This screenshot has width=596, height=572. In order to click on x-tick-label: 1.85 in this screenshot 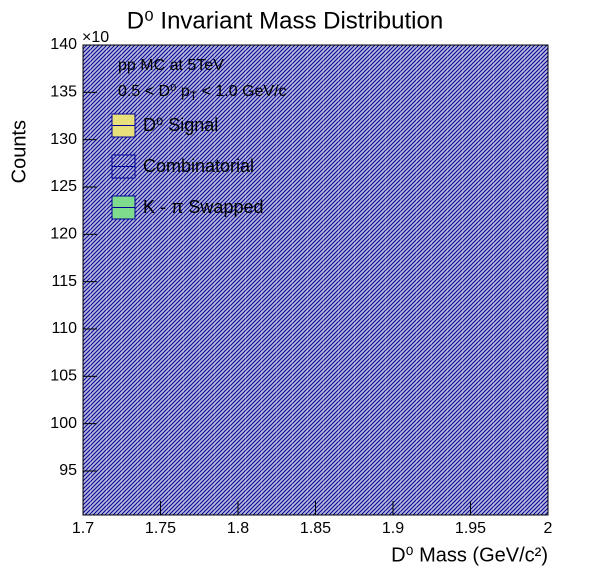, I will do `click(315, 528)`.